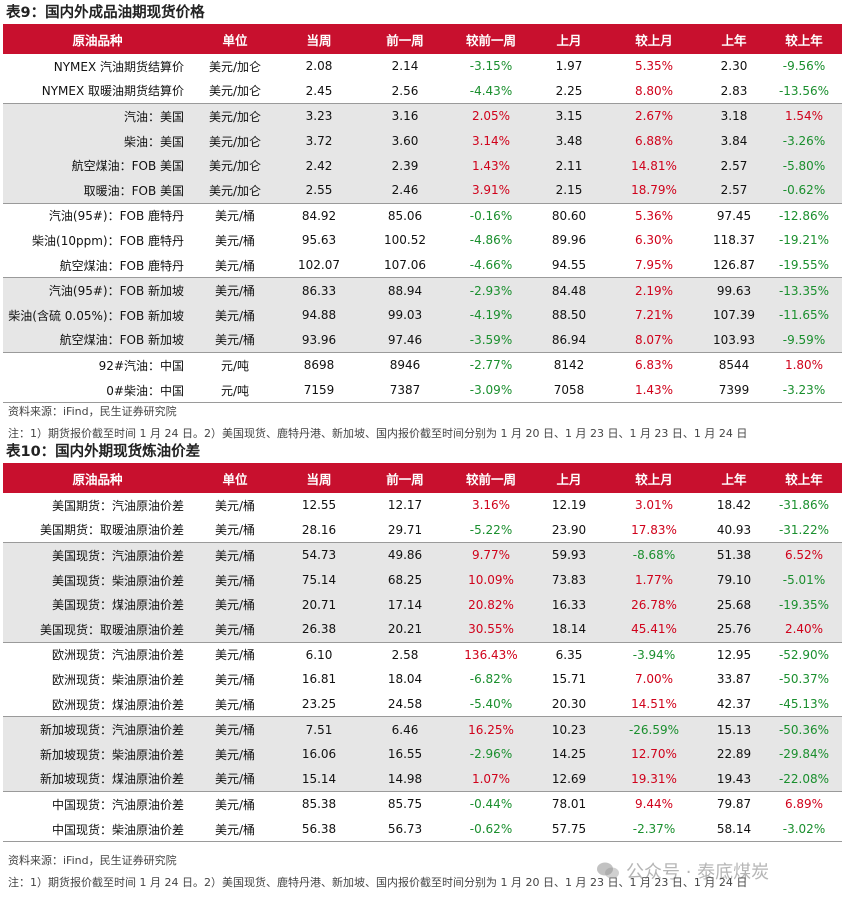 The width and height of the screenshot is (843, 904). Describe the element at coordinates (405, 240) in the screenshot. I see `cell-prev-week: 100.52` at that location.